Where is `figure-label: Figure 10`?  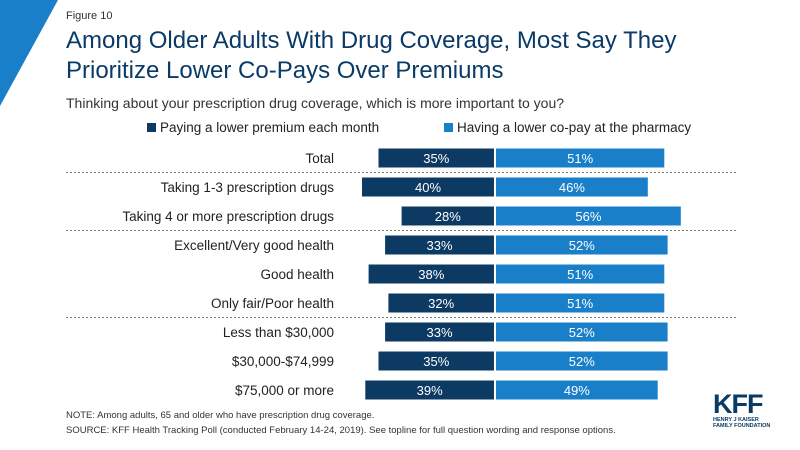
figure-label: Figure 10 is located at coordinates (89, 16).